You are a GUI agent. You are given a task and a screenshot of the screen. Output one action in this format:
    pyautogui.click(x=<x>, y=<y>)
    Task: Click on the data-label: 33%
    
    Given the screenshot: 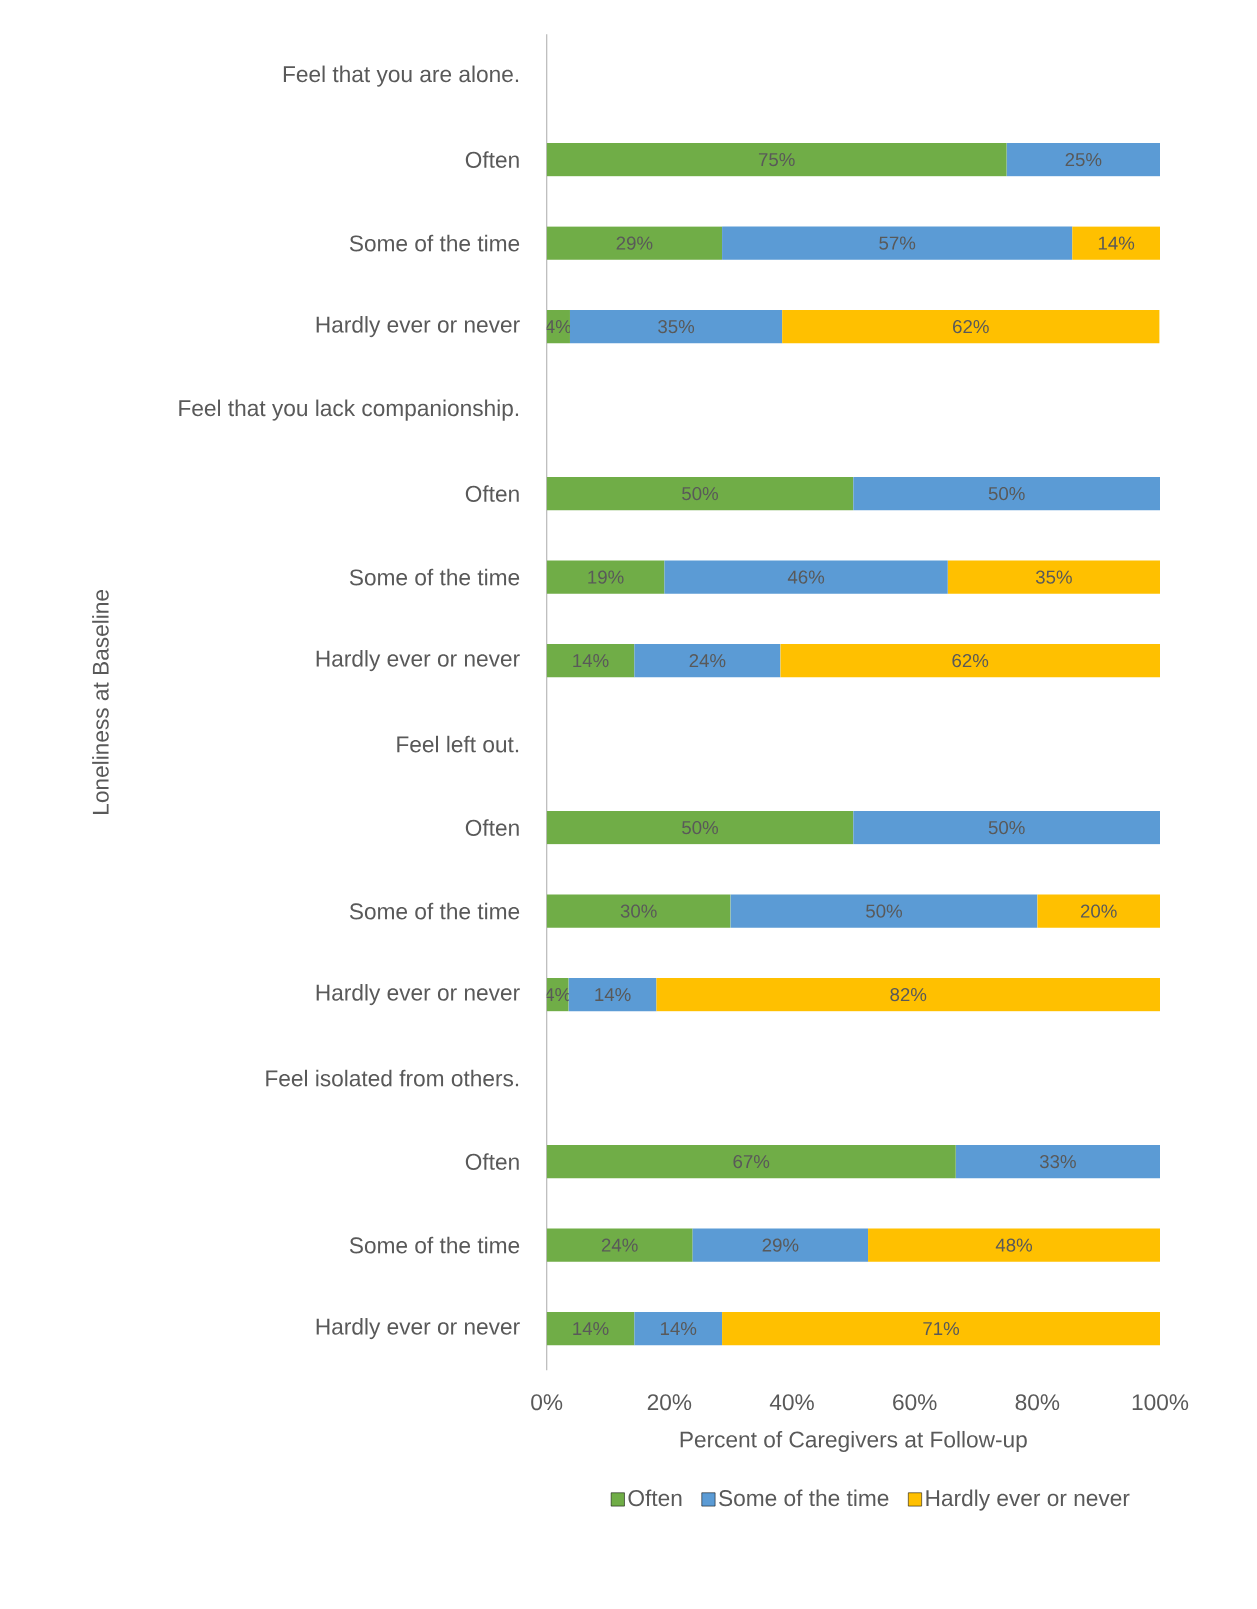 What is the action you would take?
    pyautogui.click(x=1057, y=1161)
    